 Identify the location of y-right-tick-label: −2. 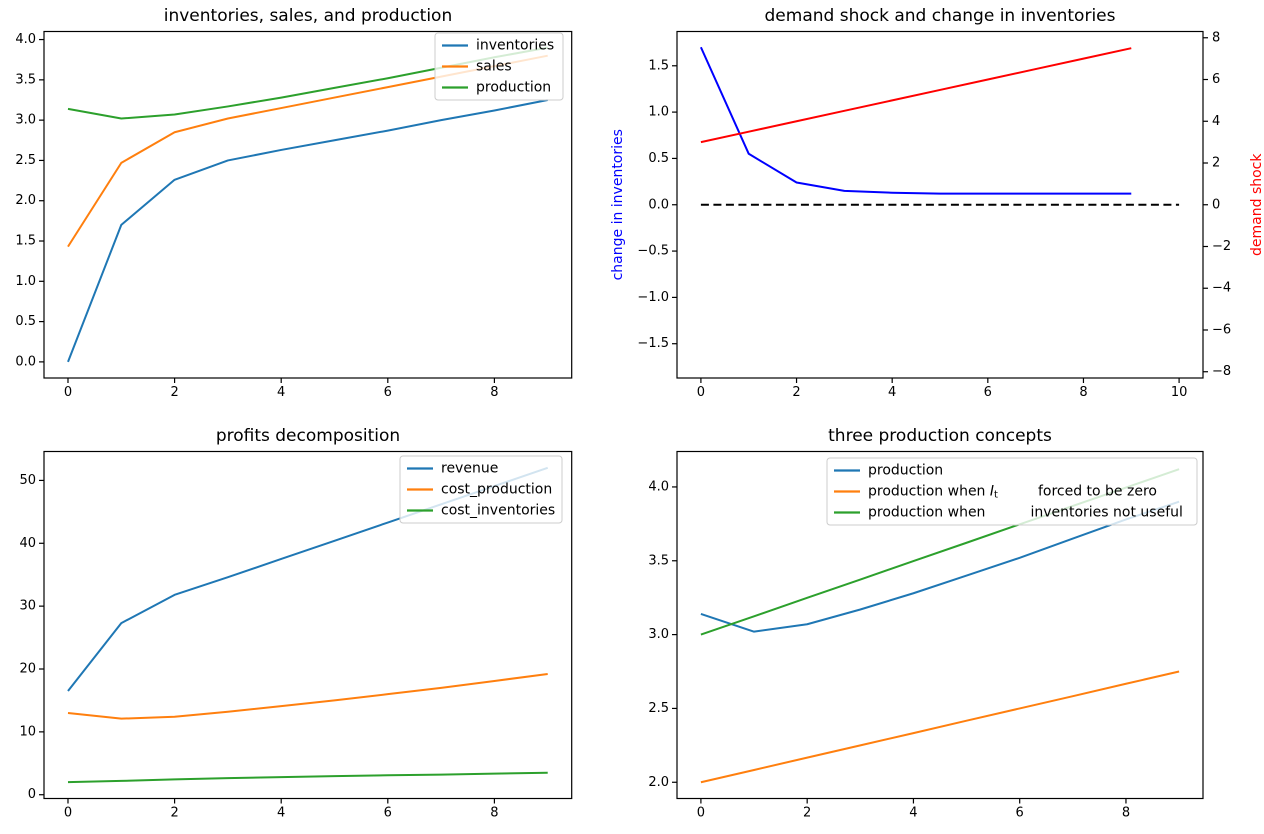
(1221, 246).